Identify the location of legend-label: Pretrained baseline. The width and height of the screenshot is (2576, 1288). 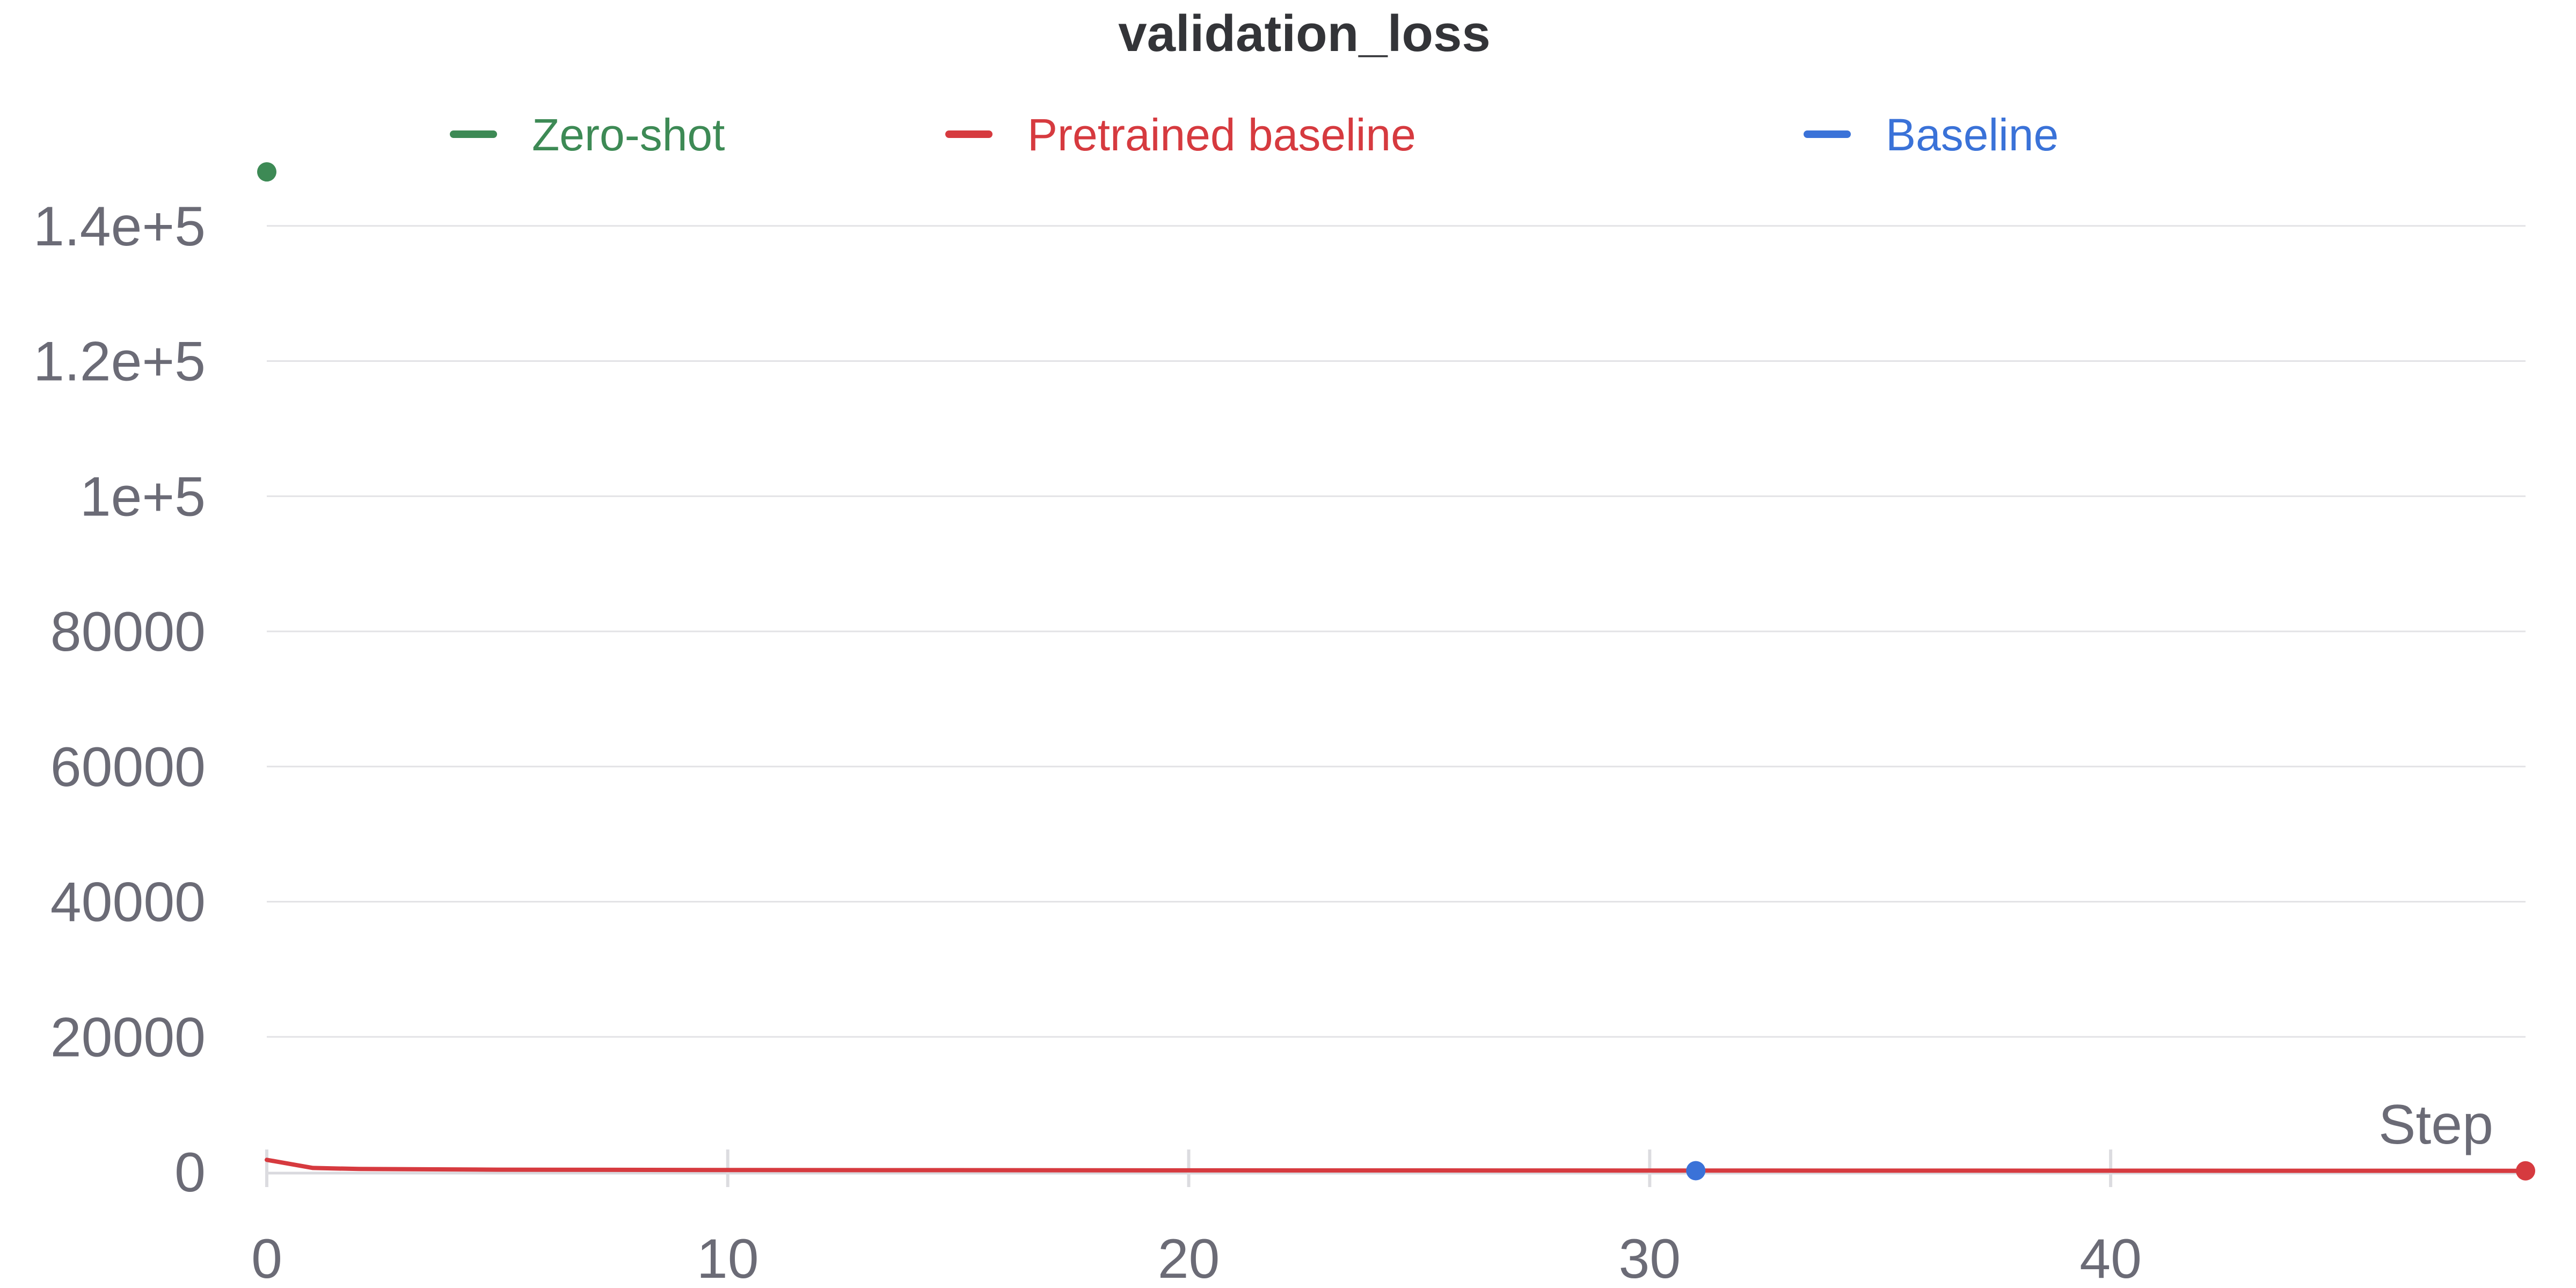
(1221, 135).